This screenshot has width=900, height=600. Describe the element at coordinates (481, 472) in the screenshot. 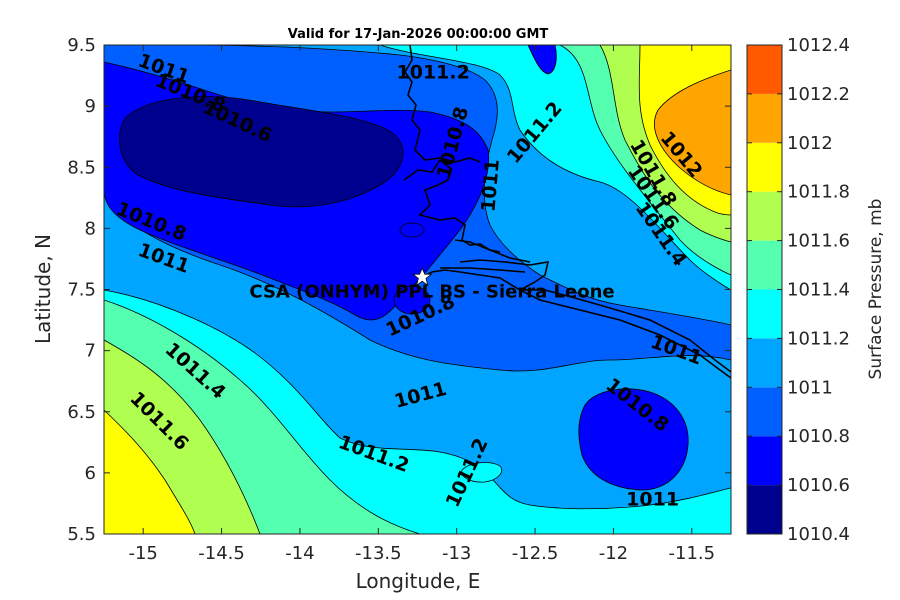

I see `field-1011.2-patch` at that location.